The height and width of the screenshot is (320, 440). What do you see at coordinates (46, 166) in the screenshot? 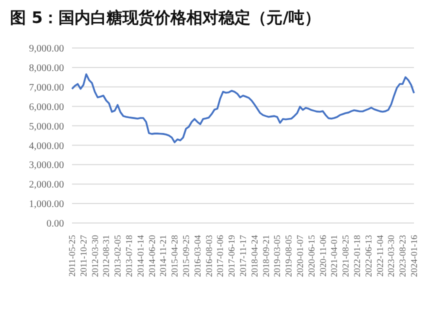
I see `y-tick-label: 3,000.00` at bounding box center [46, 166].